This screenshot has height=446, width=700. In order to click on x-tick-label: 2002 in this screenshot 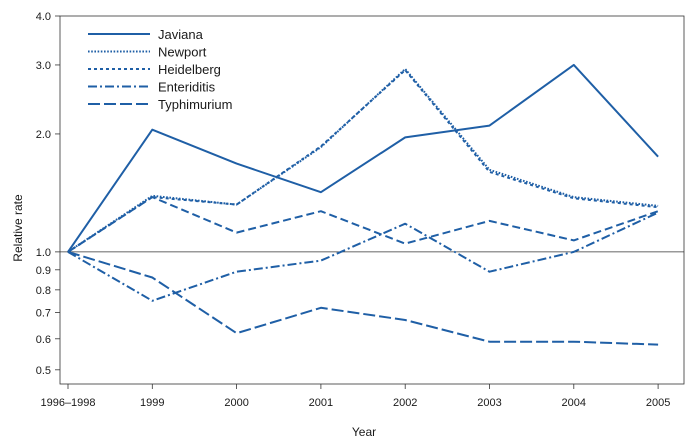, I will do `click(405, 403)`.